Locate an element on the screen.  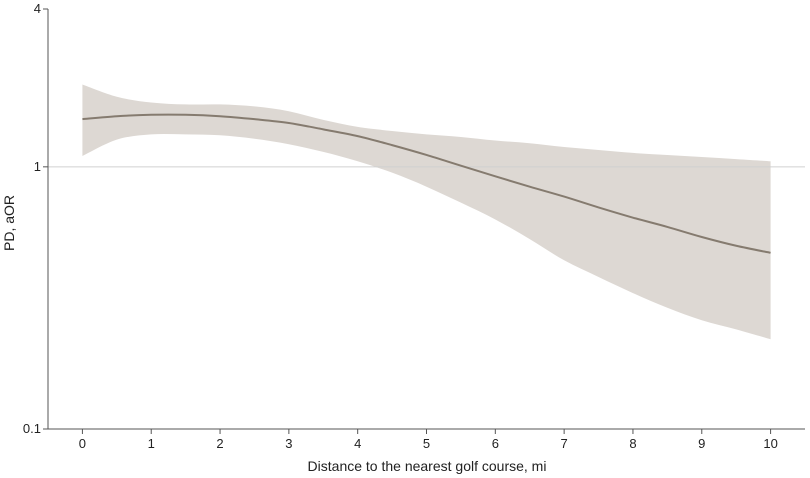
x-tick-label: 4 is located at coordinates (357, 443).